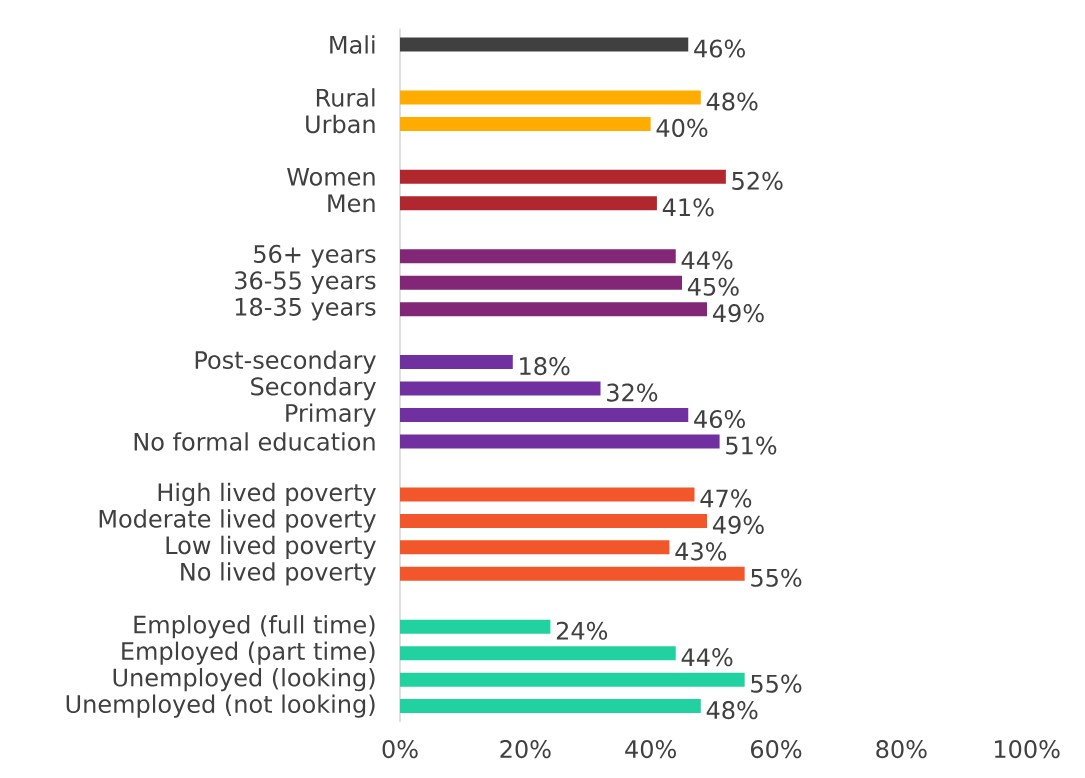  I want to click on y-tick-label: Men, so click(351, 203).